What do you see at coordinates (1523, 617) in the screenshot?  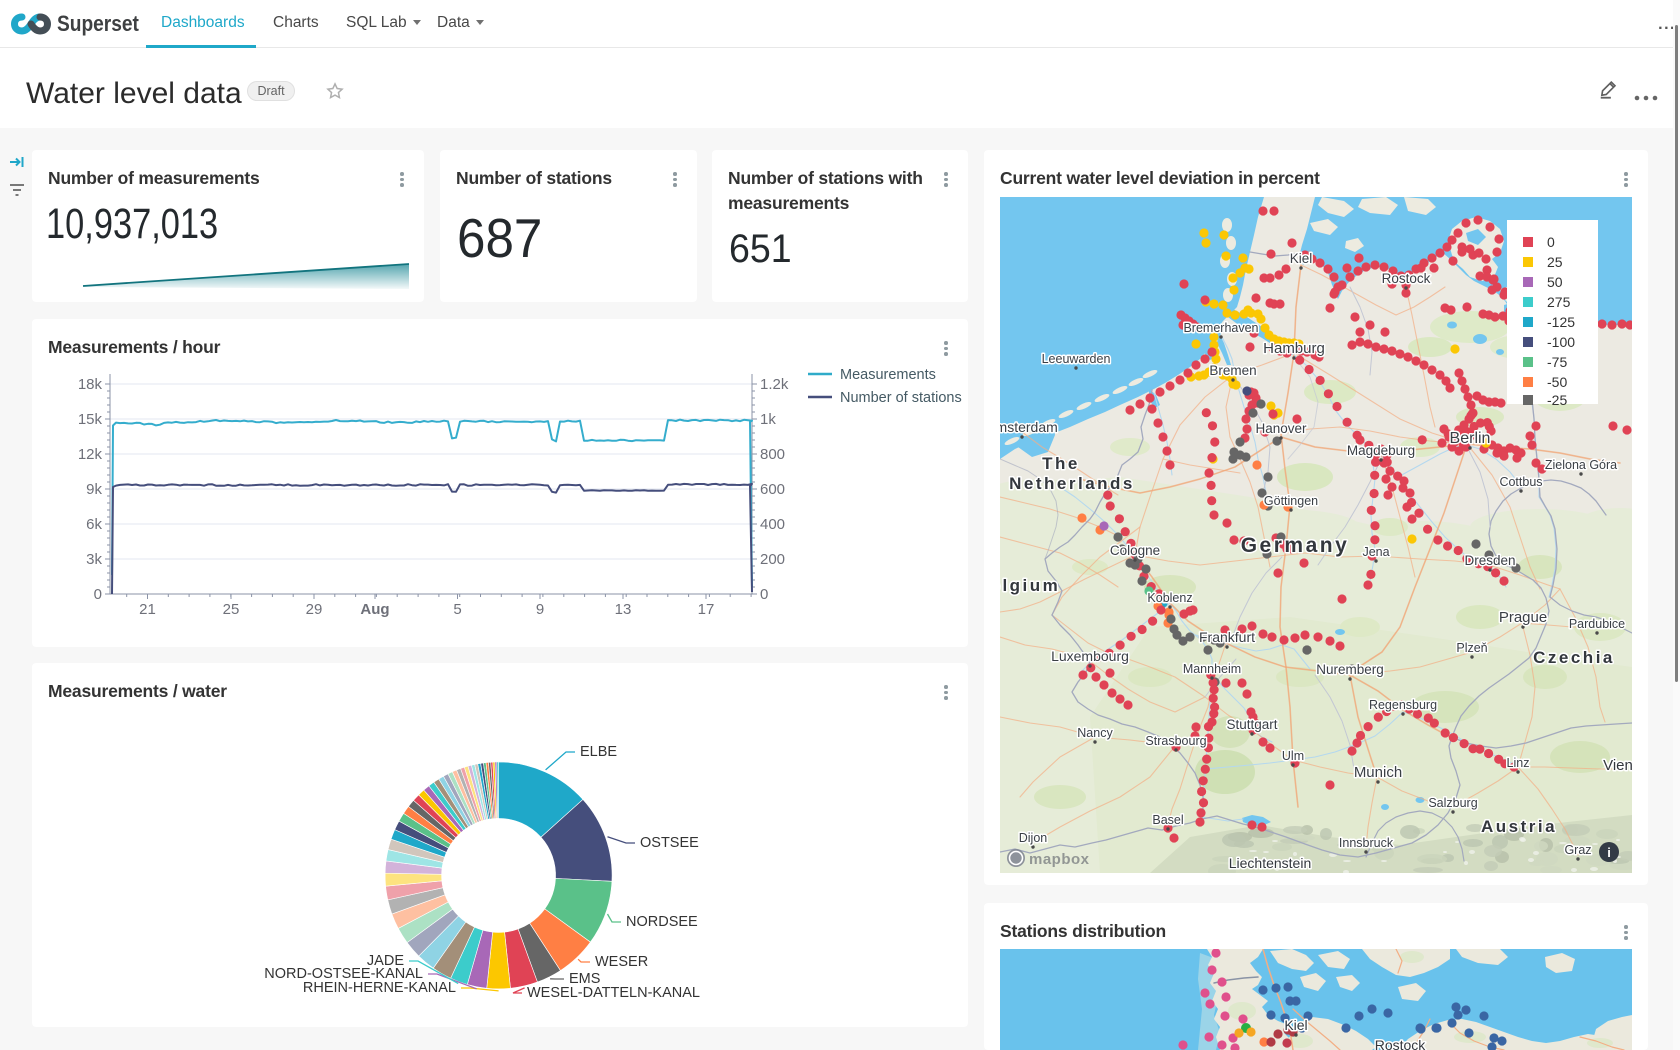 I see `svg-text: Prague` at bounding box center [1523, 617].